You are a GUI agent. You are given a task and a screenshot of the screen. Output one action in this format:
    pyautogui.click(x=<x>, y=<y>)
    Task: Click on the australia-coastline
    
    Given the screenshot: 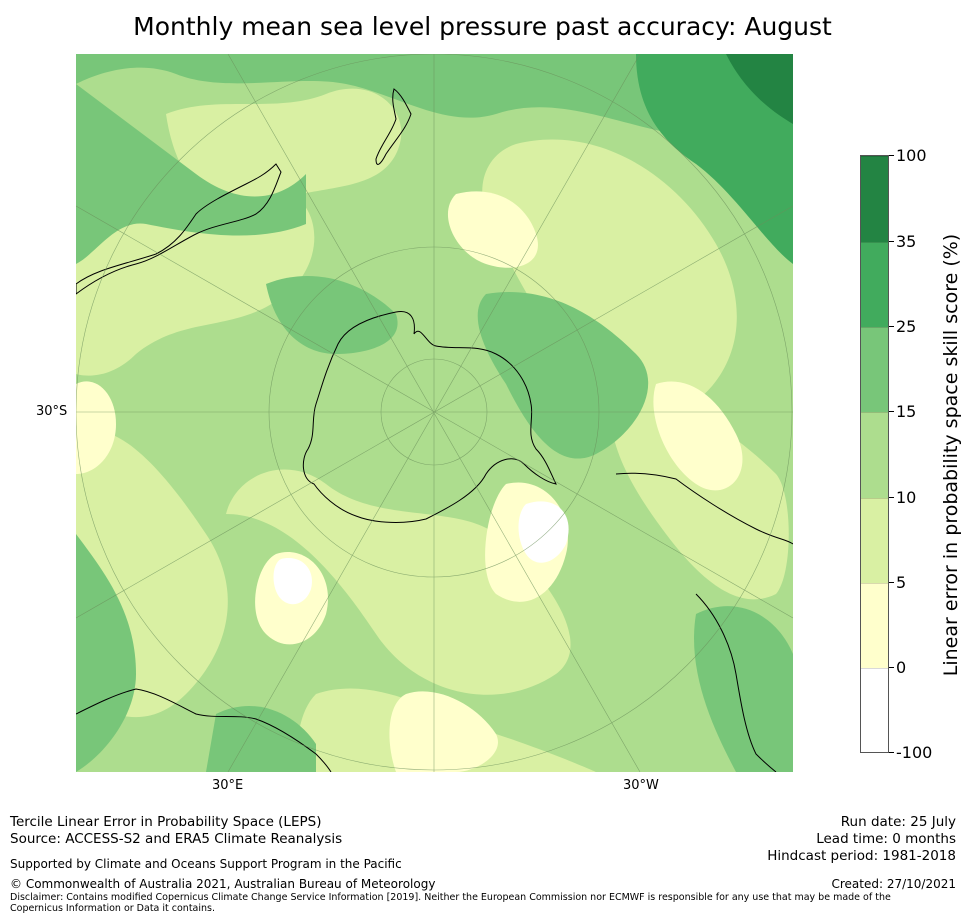 What is the action you would take?
    pyautogui.click(x=179, y=229)
    